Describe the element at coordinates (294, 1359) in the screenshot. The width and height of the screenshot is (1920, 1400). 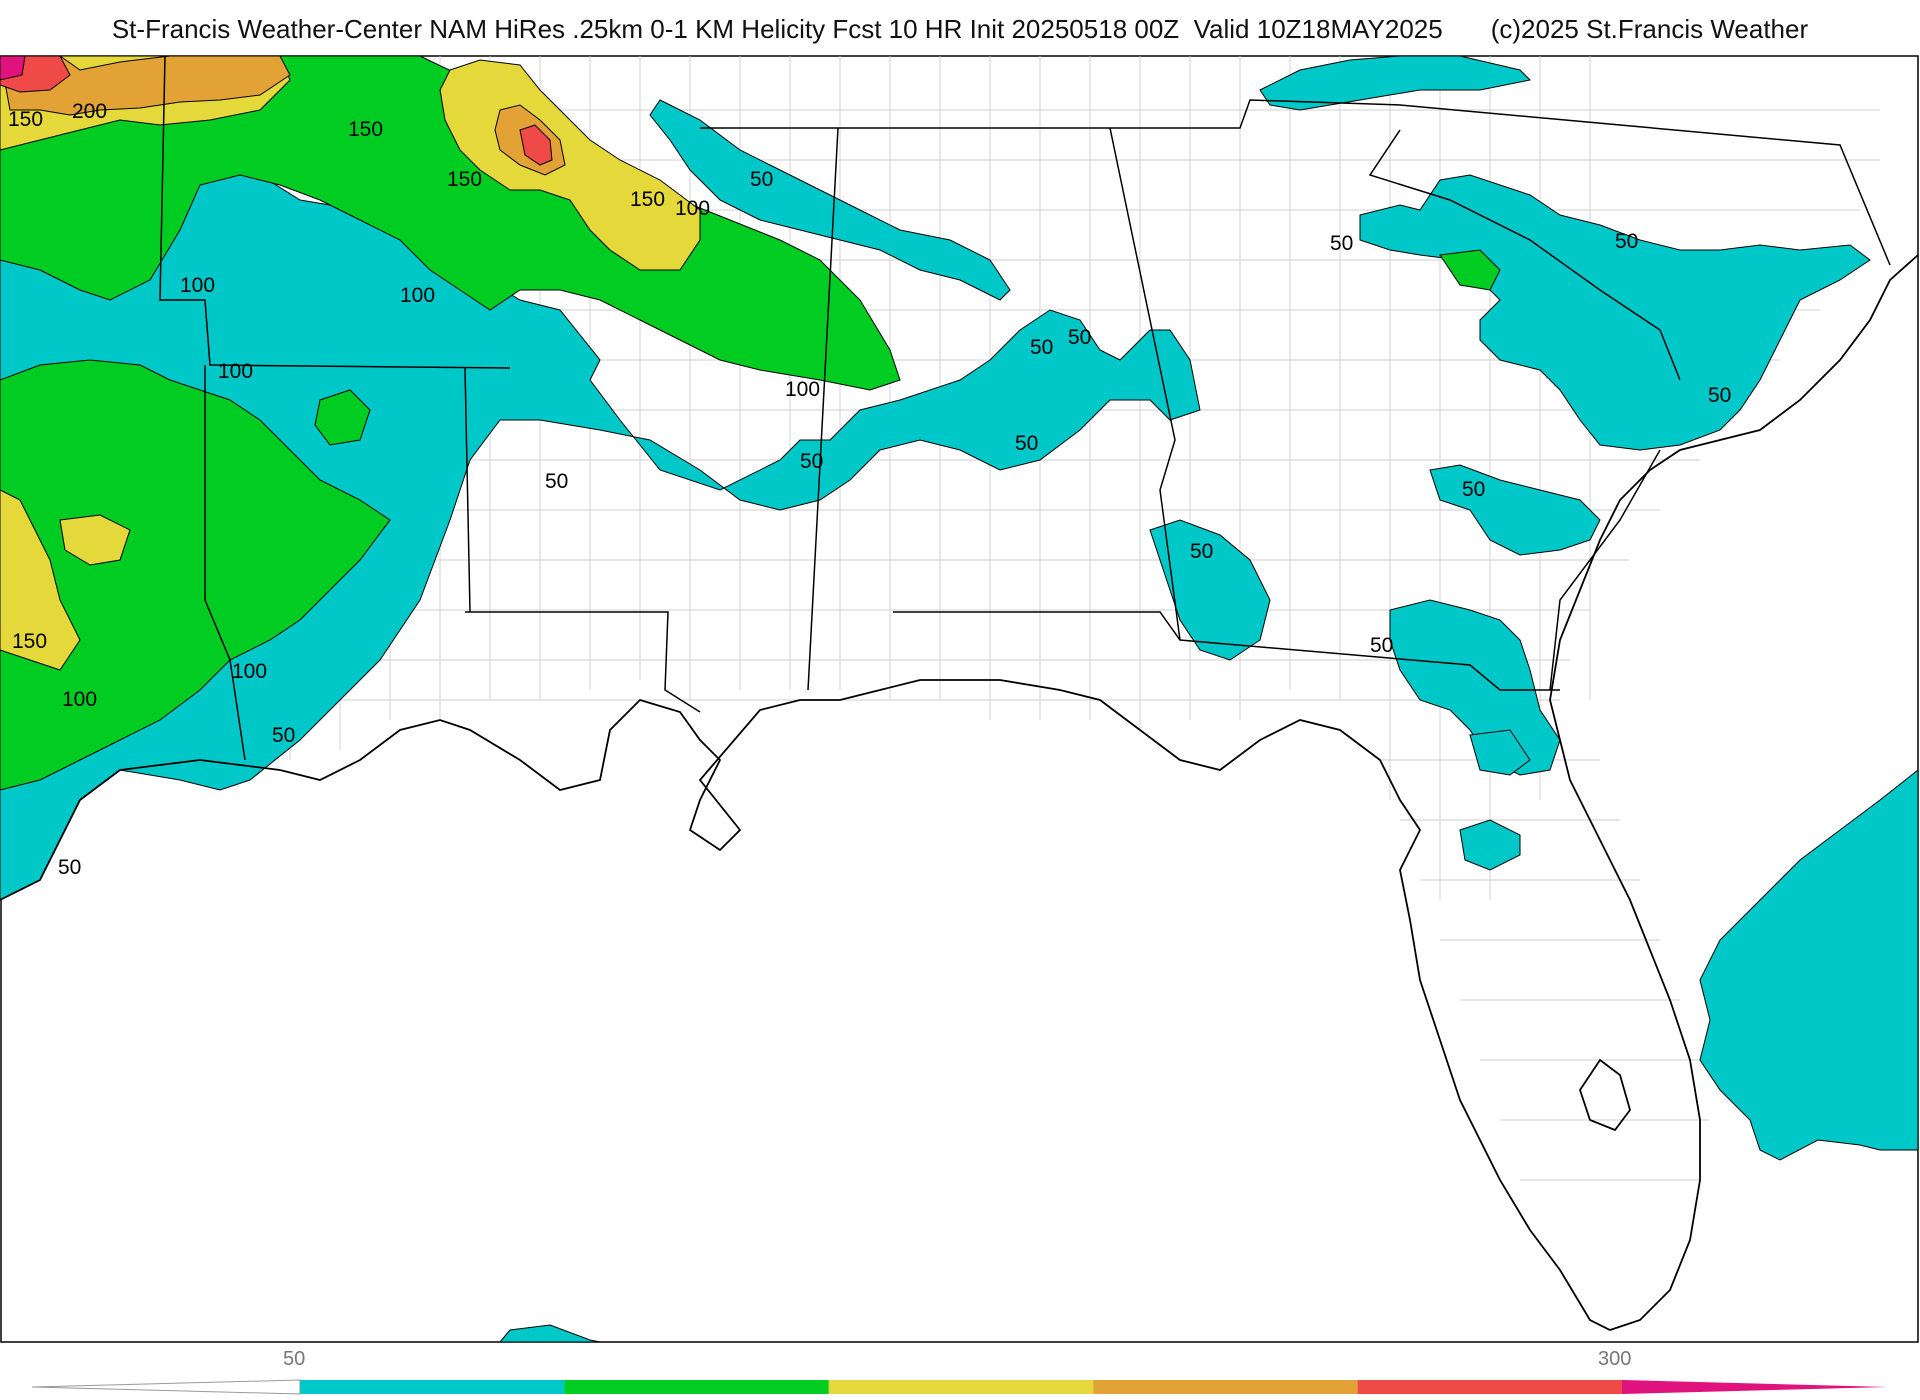
I see `colorbar-tick-50: 50` at that location.